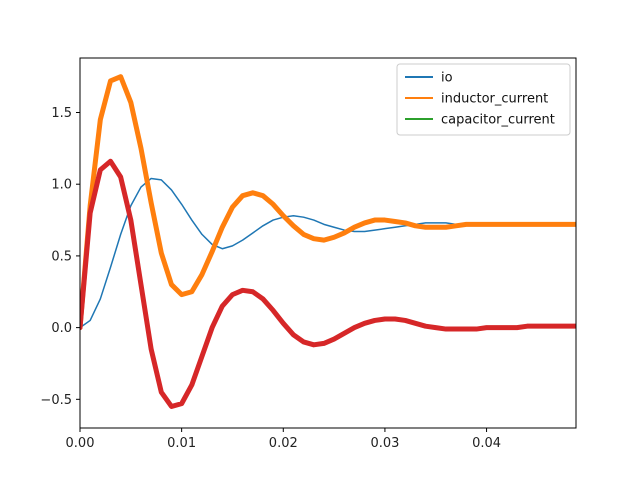  I want to click on y-tick-label: 0.5, so click(61, 256).